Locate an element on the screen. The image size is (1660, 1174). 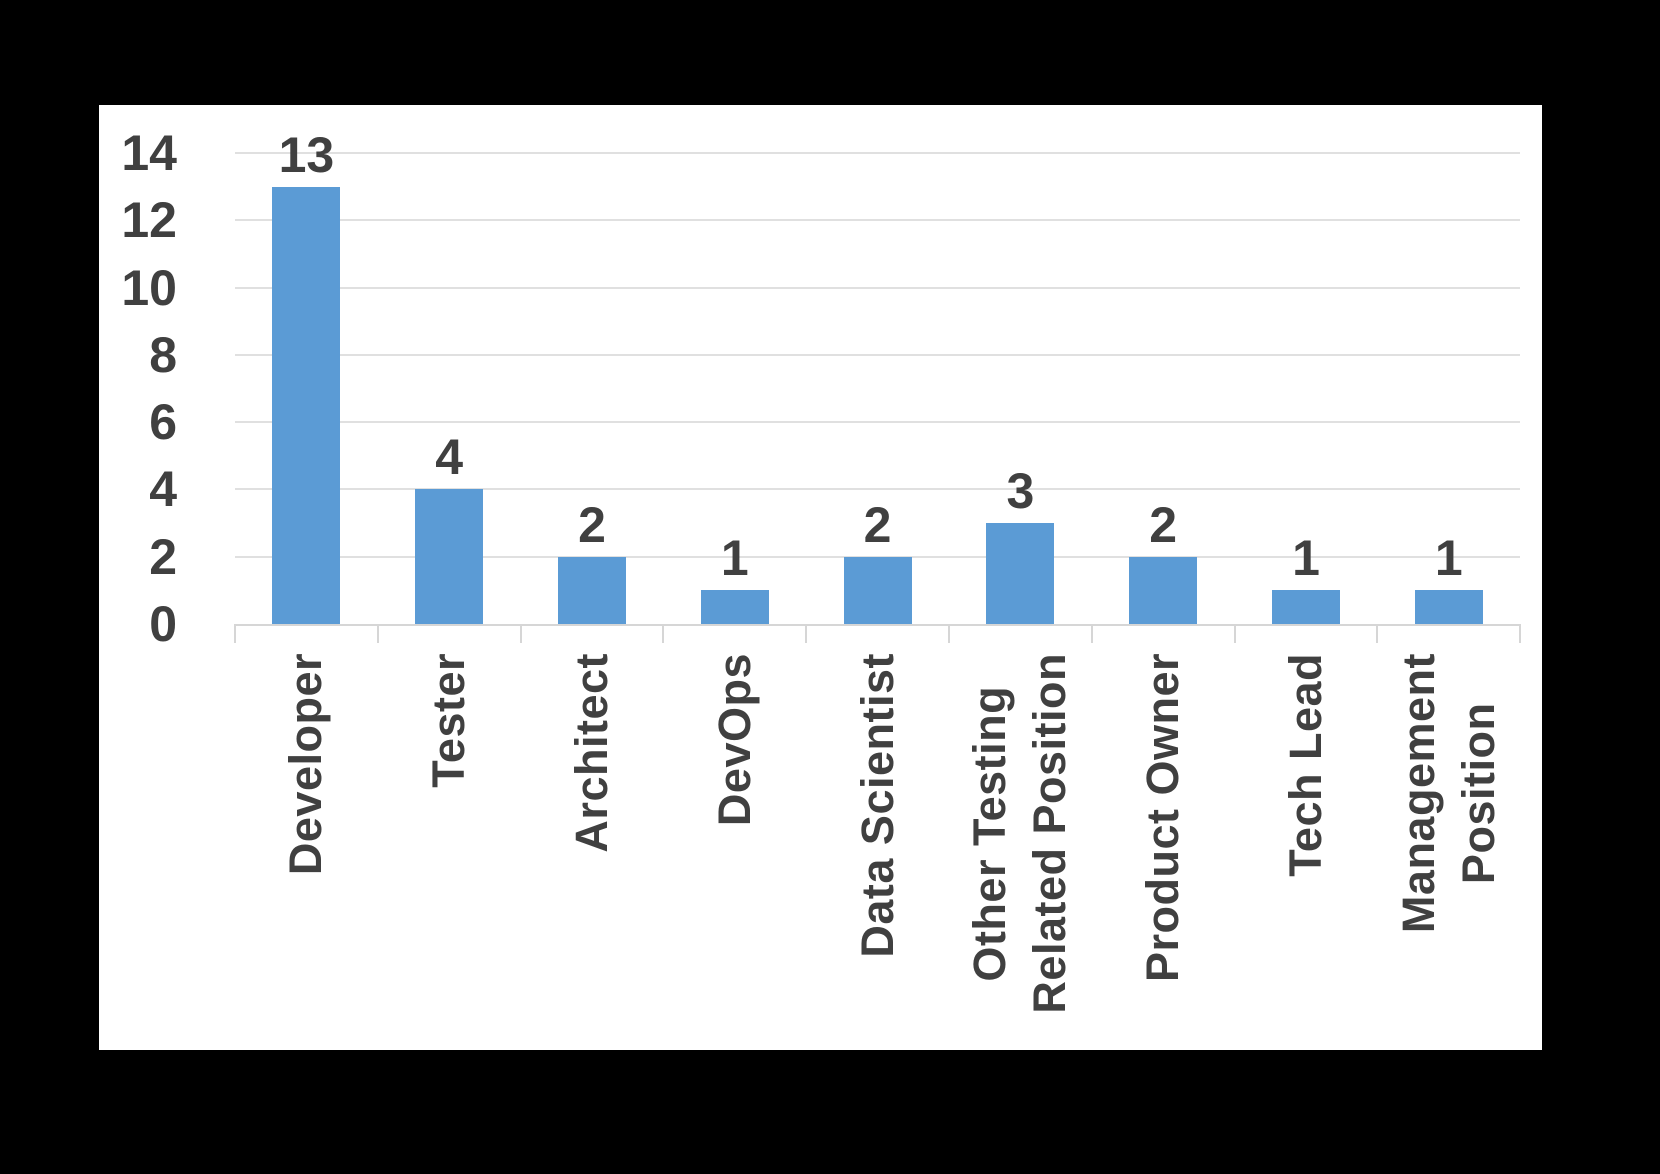
category-label-box: Management Position is located at coordinates (1448, 850).